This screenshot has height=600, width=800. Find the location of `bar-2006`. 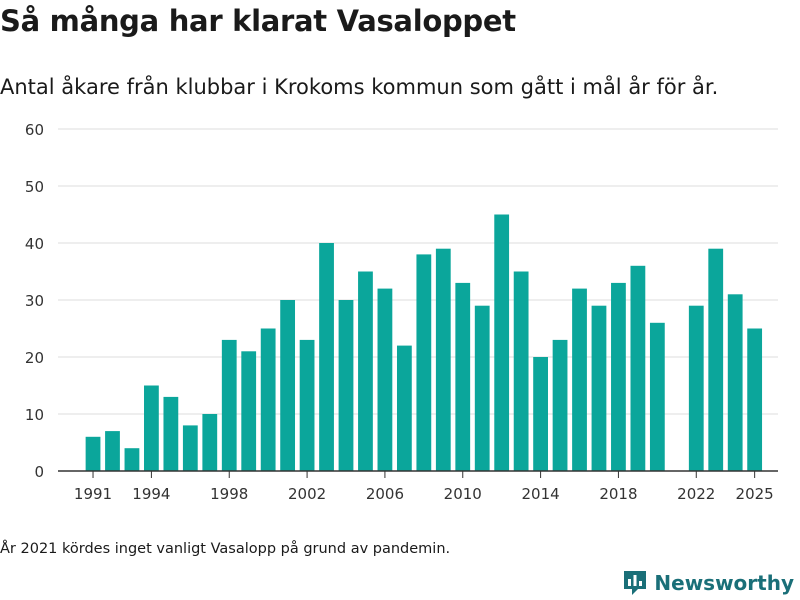

bar-2006 is located at coordinates (385, 379).